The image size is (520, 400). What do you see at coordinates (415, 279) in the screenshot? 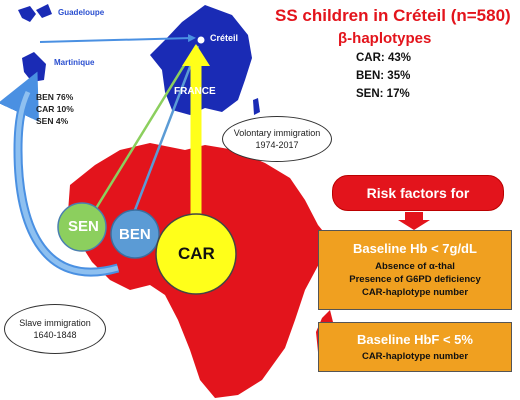
I see `box-baseline-hb-item: Presence of G6PD deficiency` at bounding box center [415, 279].